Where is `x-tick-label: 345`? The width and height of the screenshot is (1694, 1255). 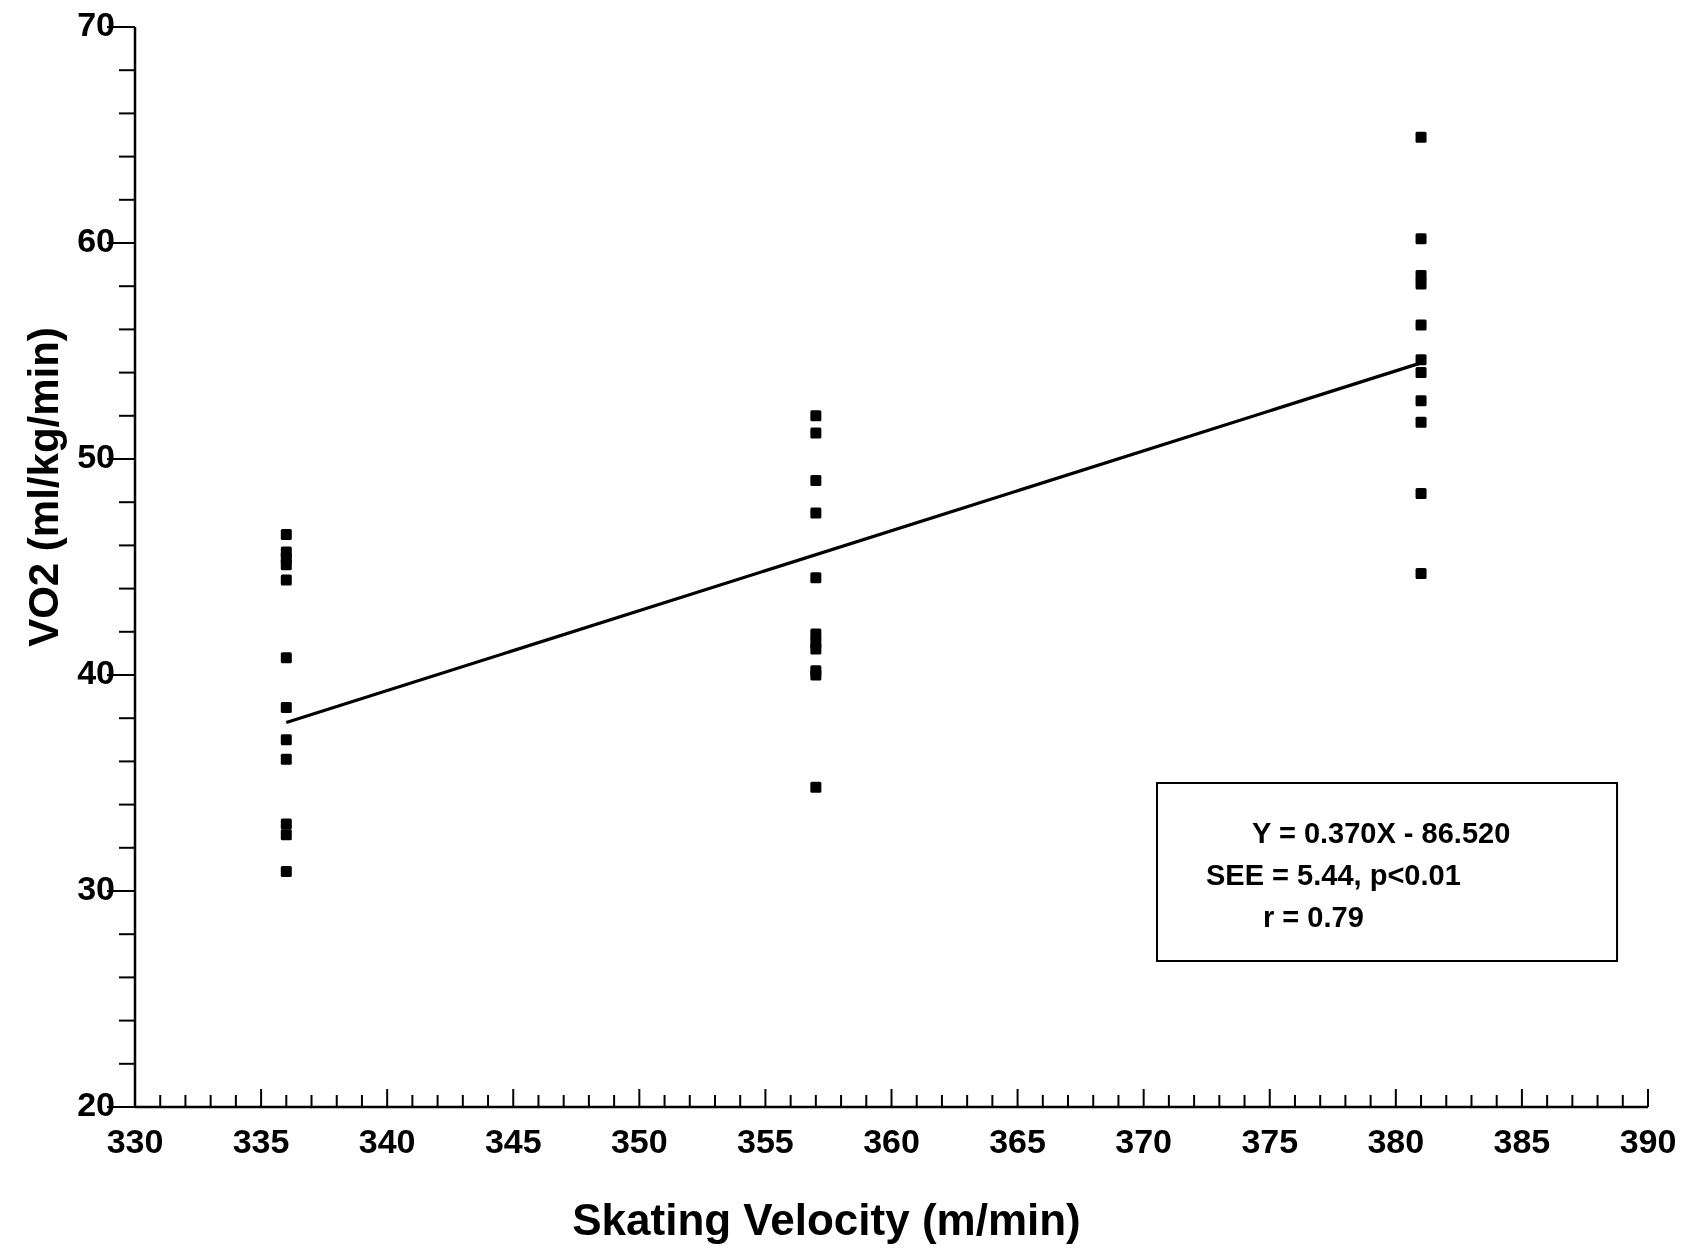 x-tick-label: 345 is located at coordinates (513, 1141).